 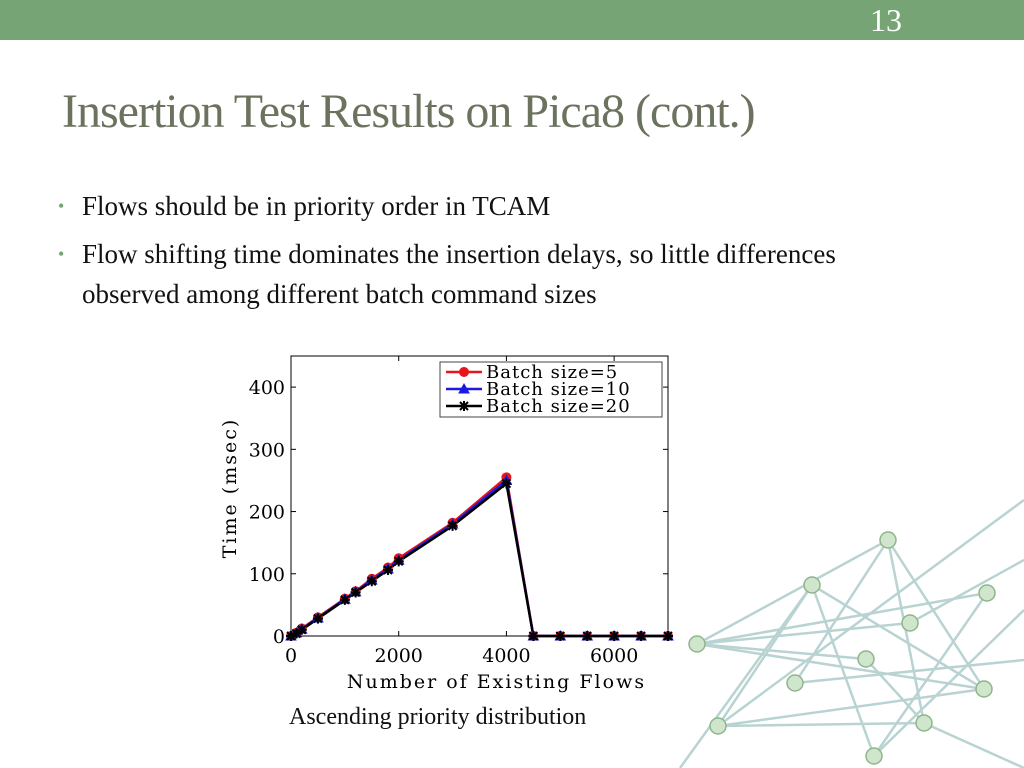 What do you see at coordinates (267, 513) in the screenshot?
I see `y-tick-label: 200` at bounding box center [267, 513].